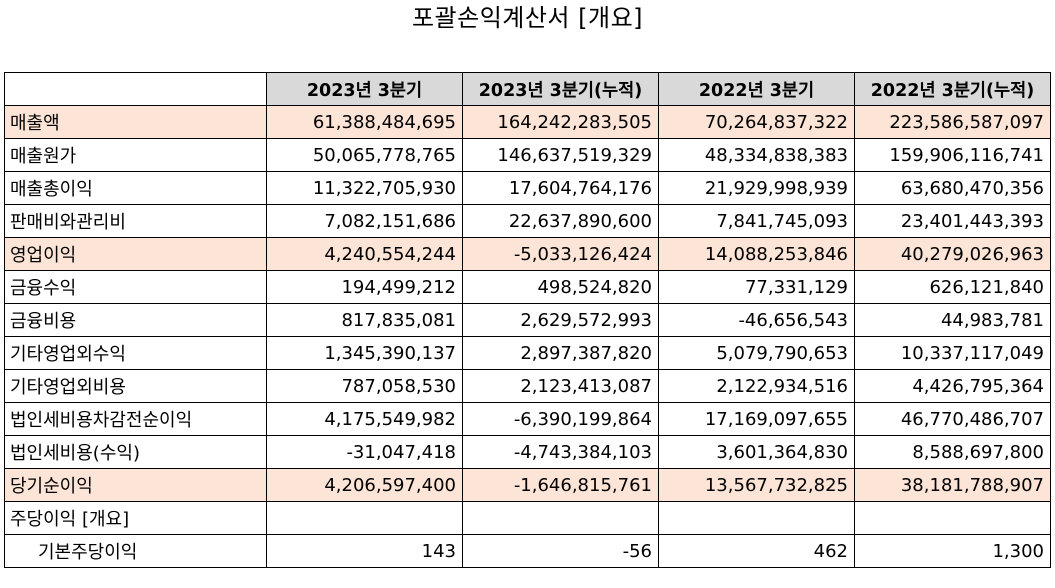 Image resolution: width=1055 pixels, height=588 pixels. Describe the element at coordinates (756, 254) in the screenshot. I see `value-cell: 14,088,253,846` at that location.